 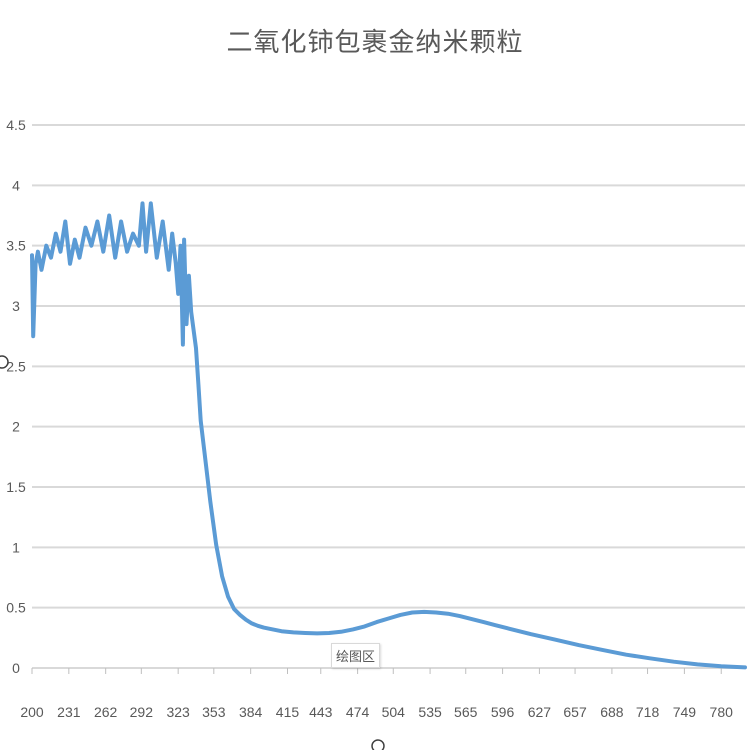 I want to click on x-tick-label: 688, so click(x=612, y=712).